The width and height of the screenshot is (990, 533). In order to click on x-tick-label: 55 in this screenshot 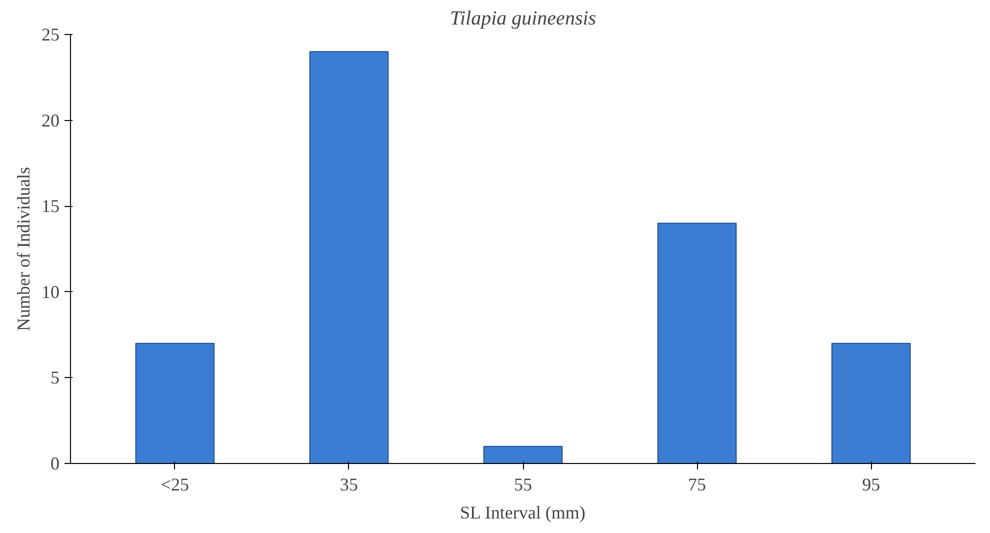, I will do `click(523, 484)`.